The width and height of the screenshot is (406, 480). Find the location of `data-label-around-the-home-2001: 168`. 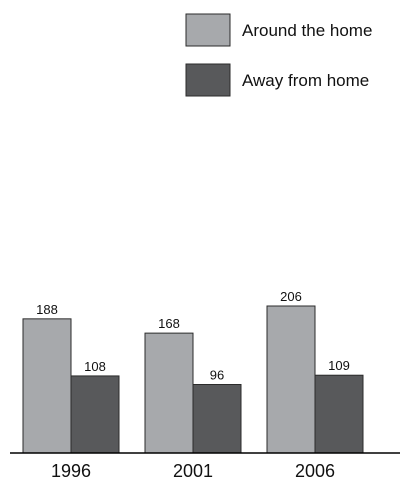

data-label-around-the-home-2001: 168 is located at coordinates (169, 323).